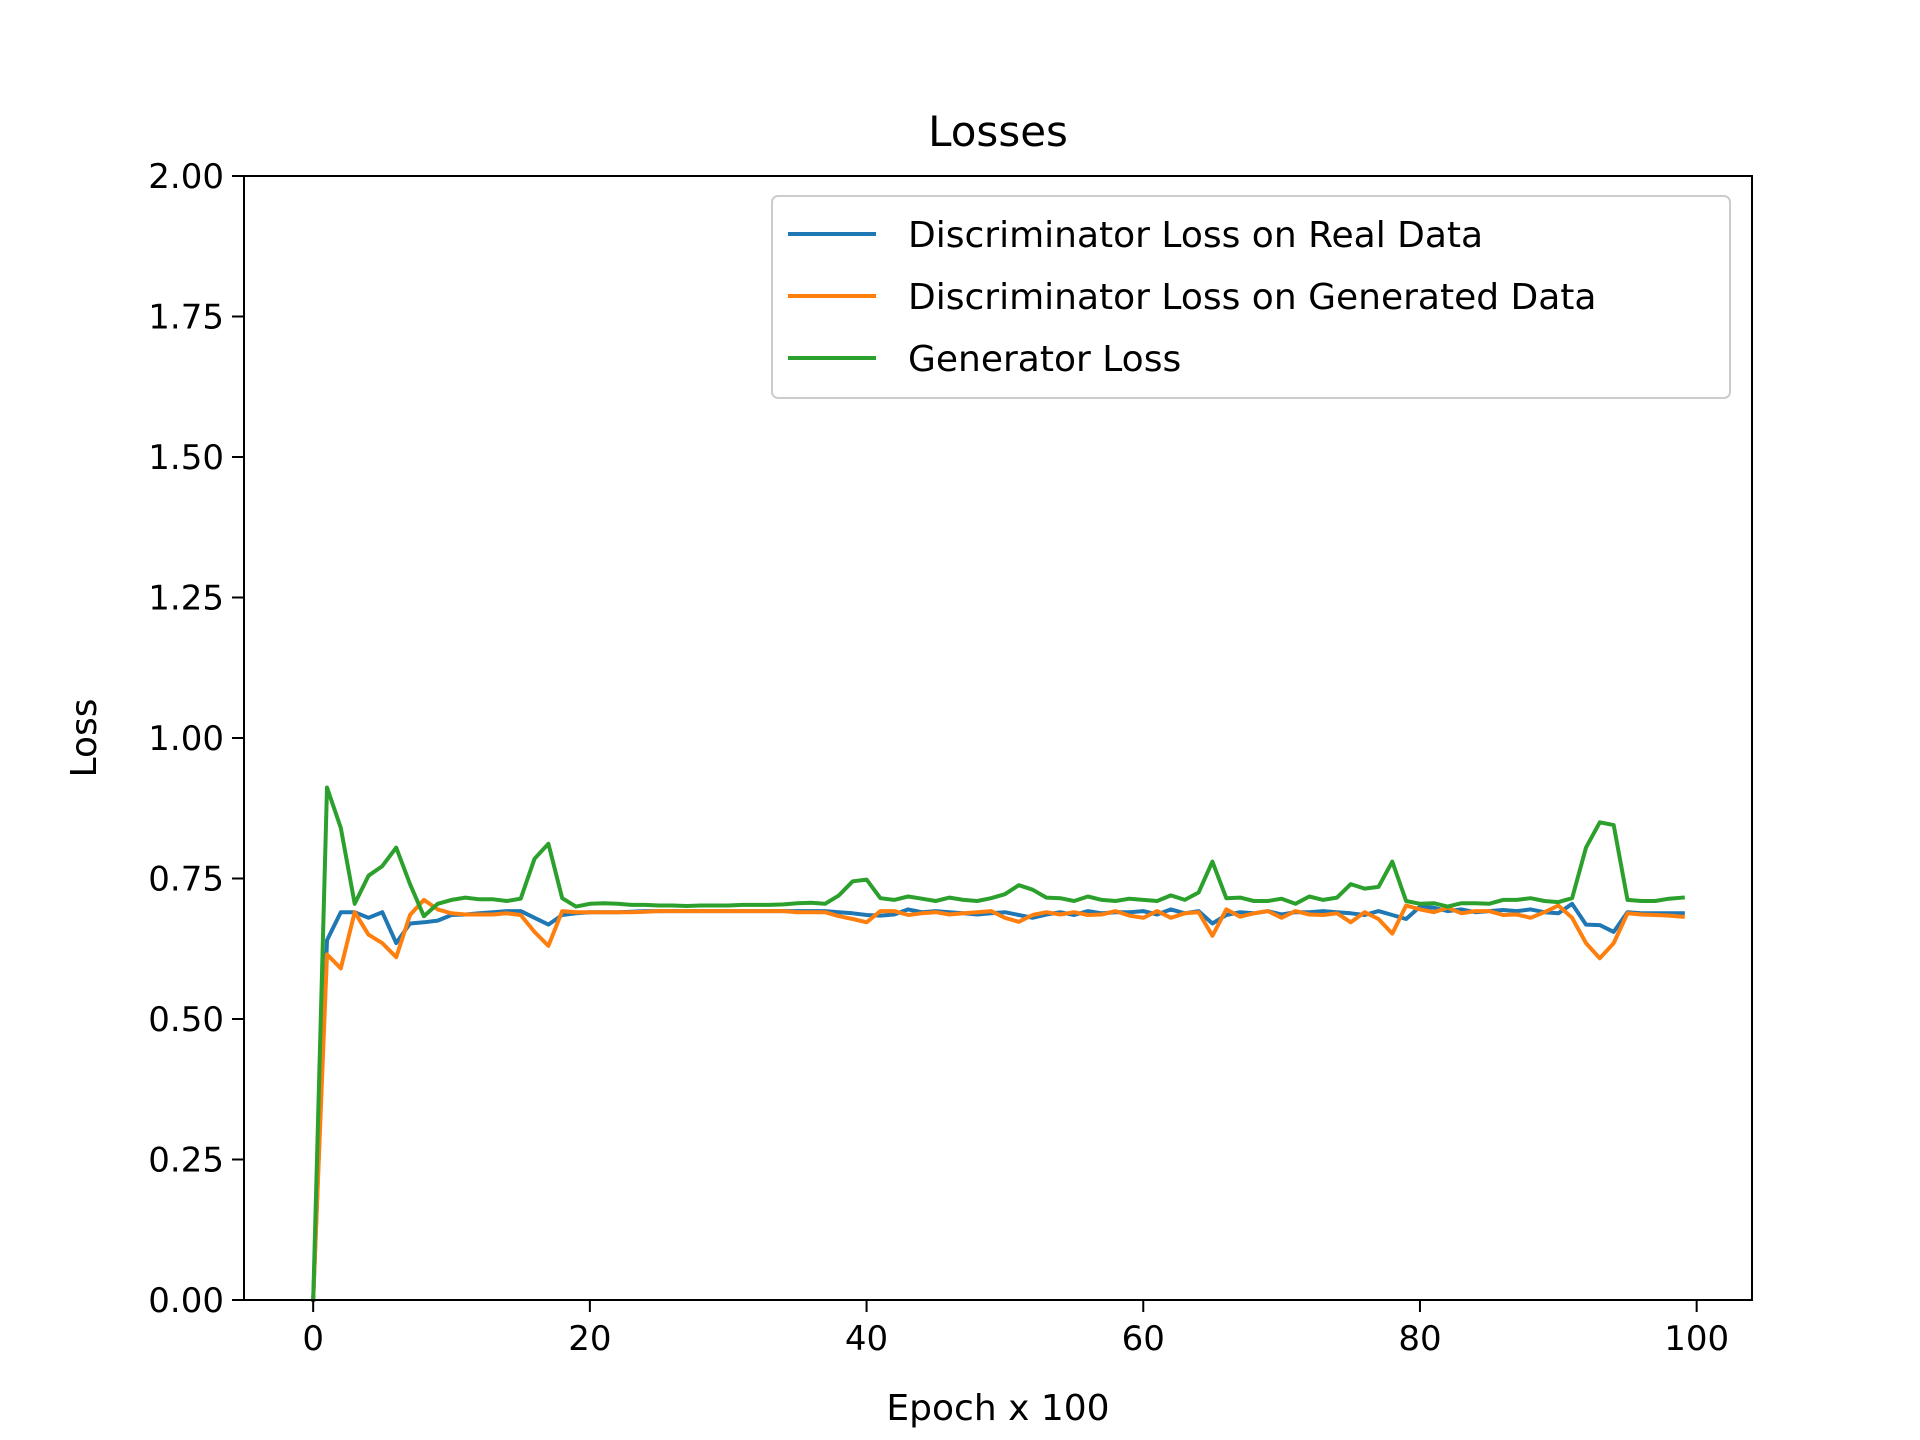  I want to click on y-tick-label: 1.25, so click(186, 599).